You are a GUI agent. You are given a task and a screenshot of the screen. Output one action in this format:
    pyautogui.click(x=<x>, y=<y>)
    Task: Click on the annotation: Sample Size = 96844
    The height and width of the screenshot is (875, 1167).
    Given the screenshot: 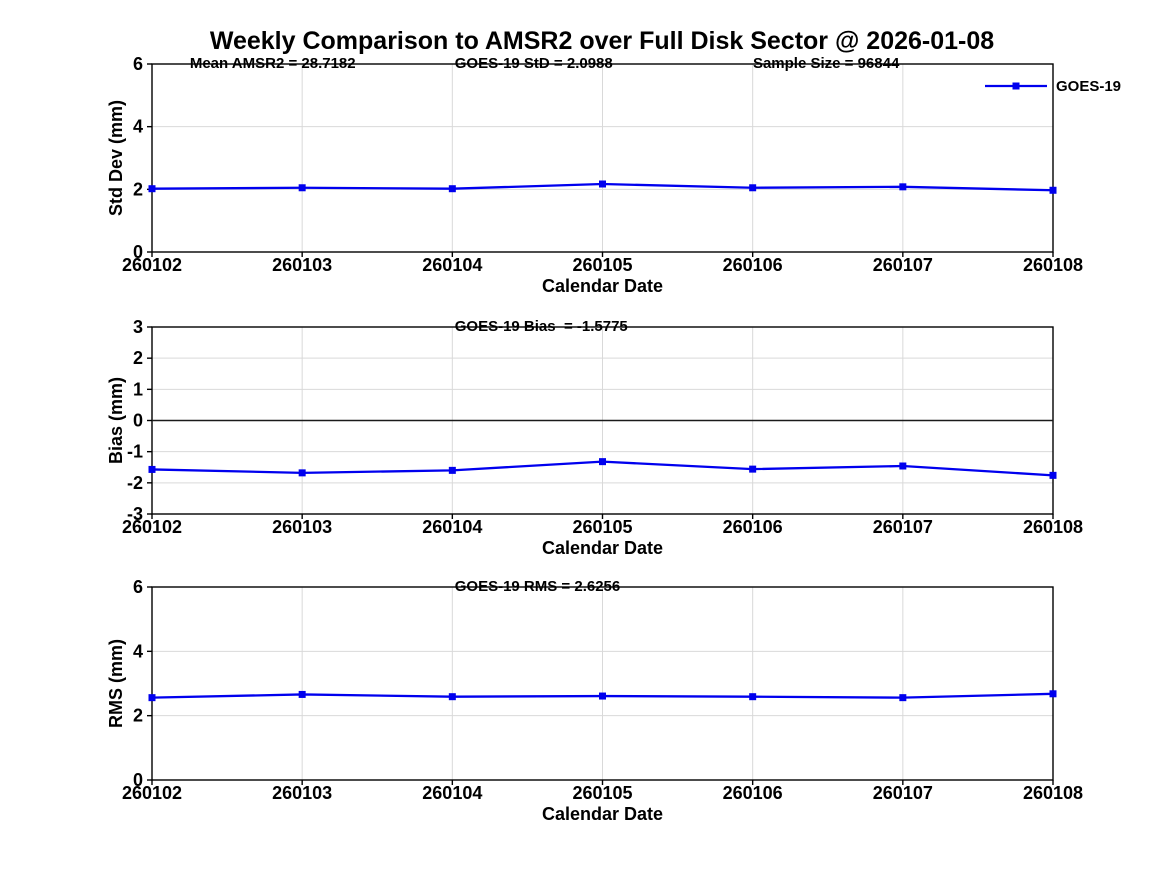 What is the action you would take?
    pyautogui.click(x=826, y=63)
    